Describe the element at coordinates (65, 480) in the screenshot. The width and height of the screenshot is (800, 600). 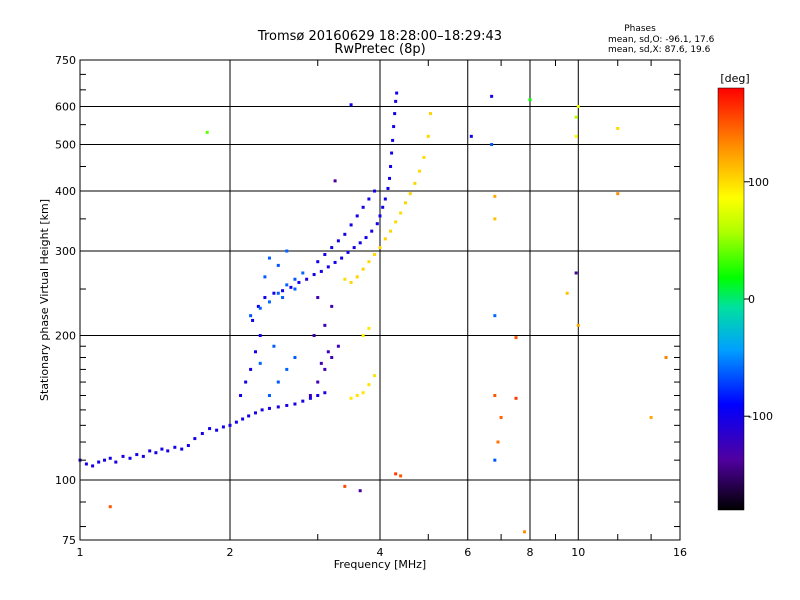
I see `y-tick-label: 100` at that location.